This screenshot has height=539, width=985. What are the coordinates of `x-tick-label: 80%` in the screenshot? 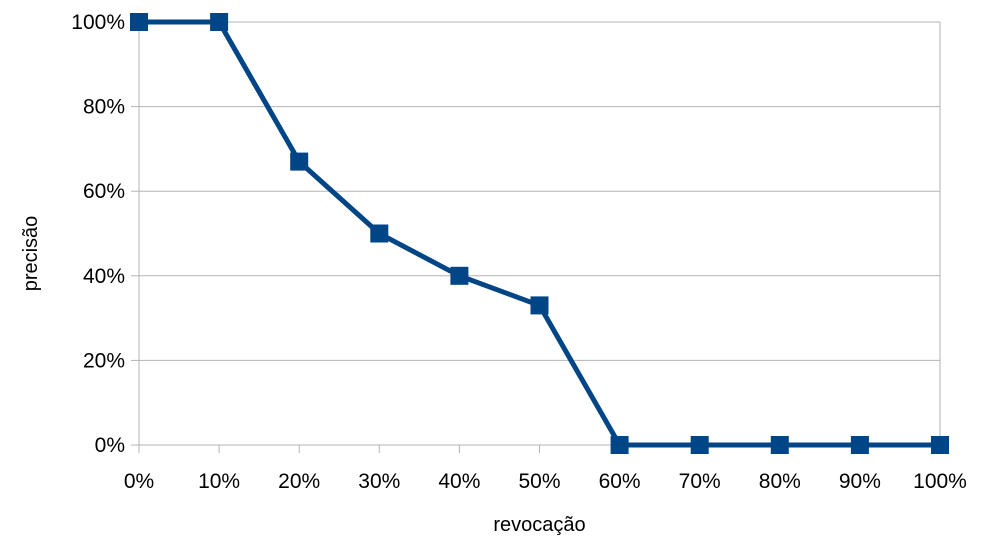 It's located at (780, 481).